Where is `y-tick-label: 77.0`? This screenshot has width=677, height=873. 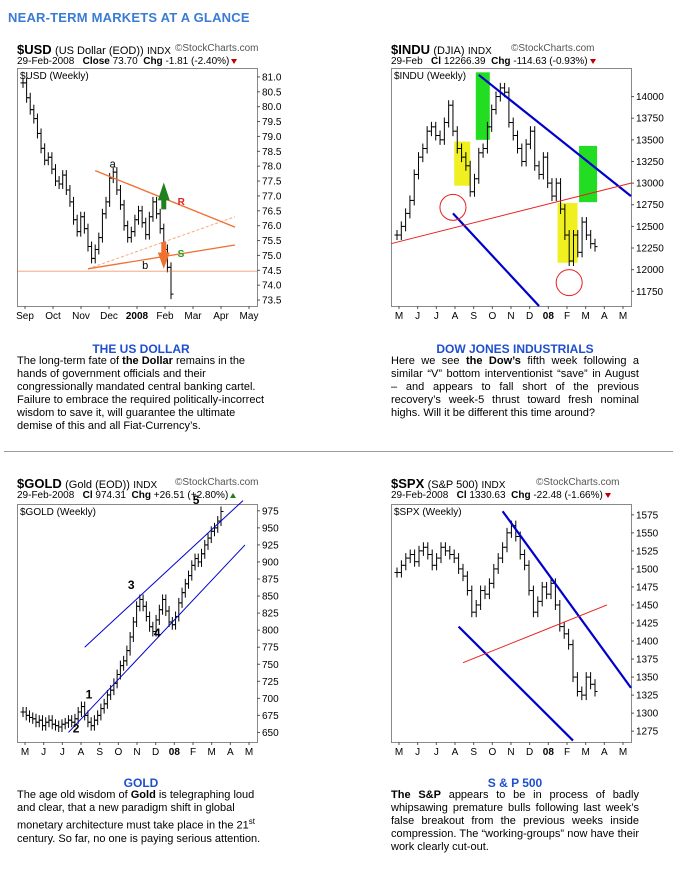
y-tick-label: 77.0 is located at coordinates (272, 196).